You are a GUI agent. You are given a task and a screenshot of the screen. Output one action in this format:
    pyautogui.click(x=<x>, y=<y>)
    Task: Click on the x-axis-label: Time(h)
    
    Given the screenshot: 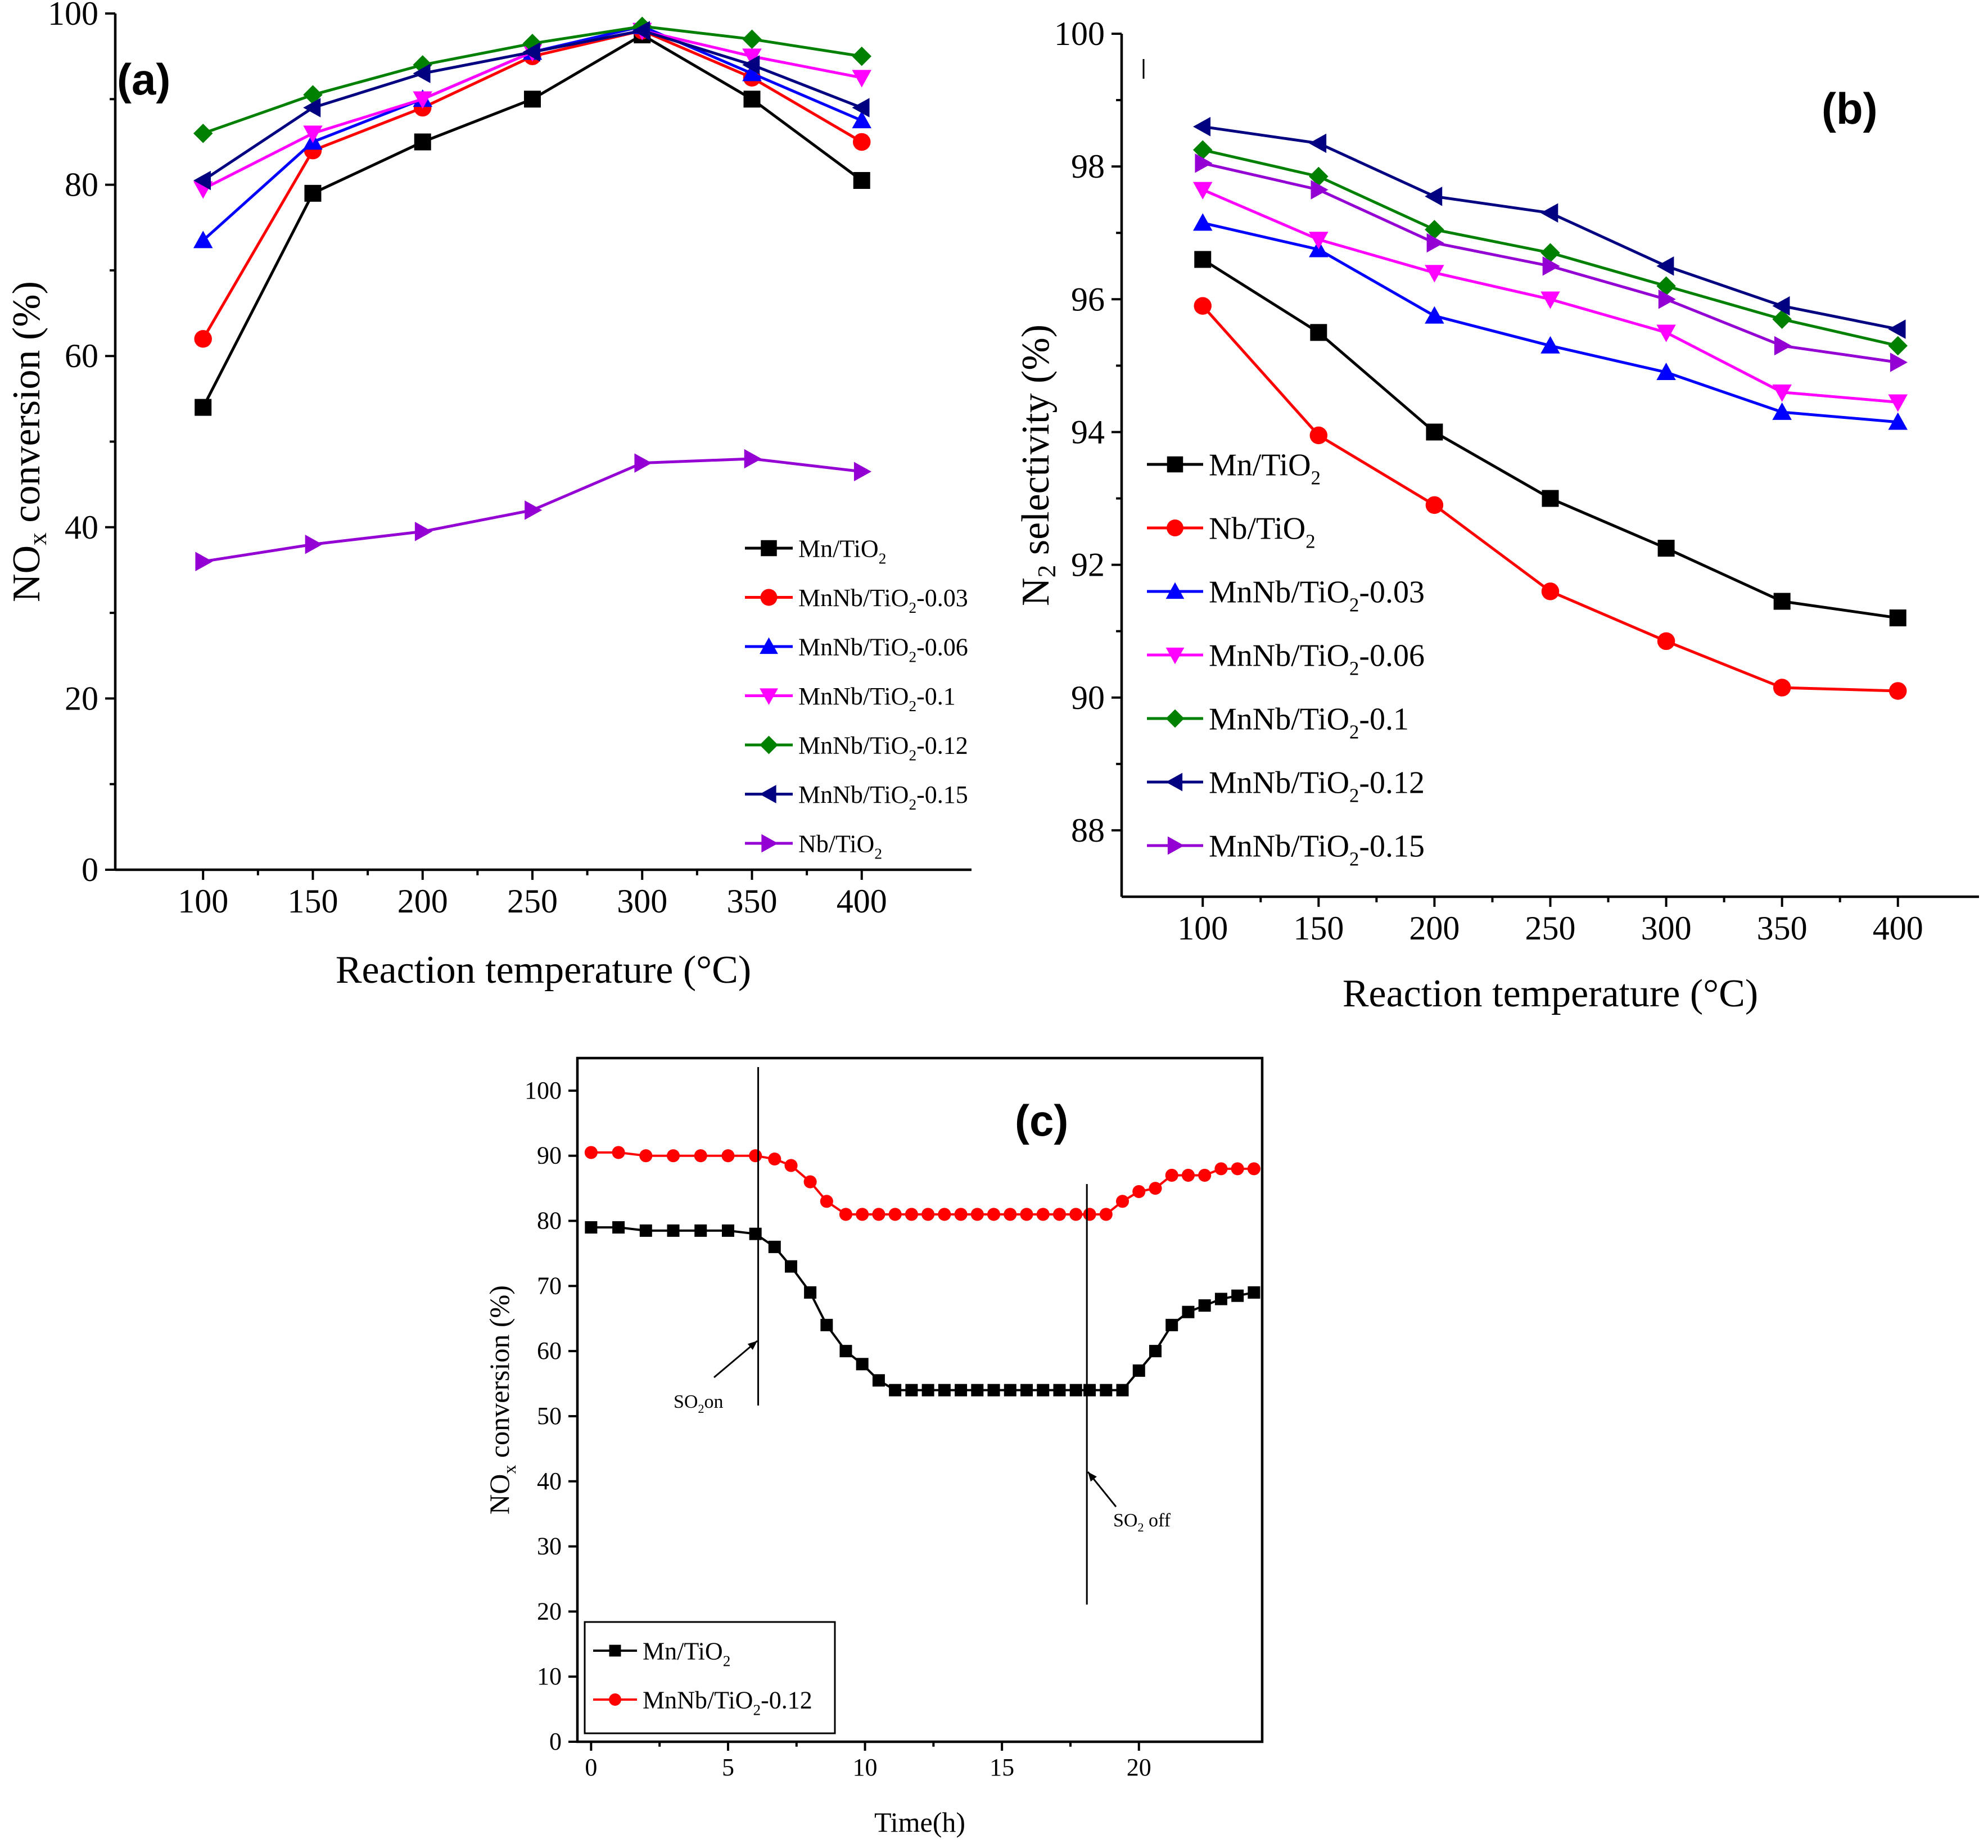 What is the action you would take?
    pyautogui.click(x=919, y=1822)
    